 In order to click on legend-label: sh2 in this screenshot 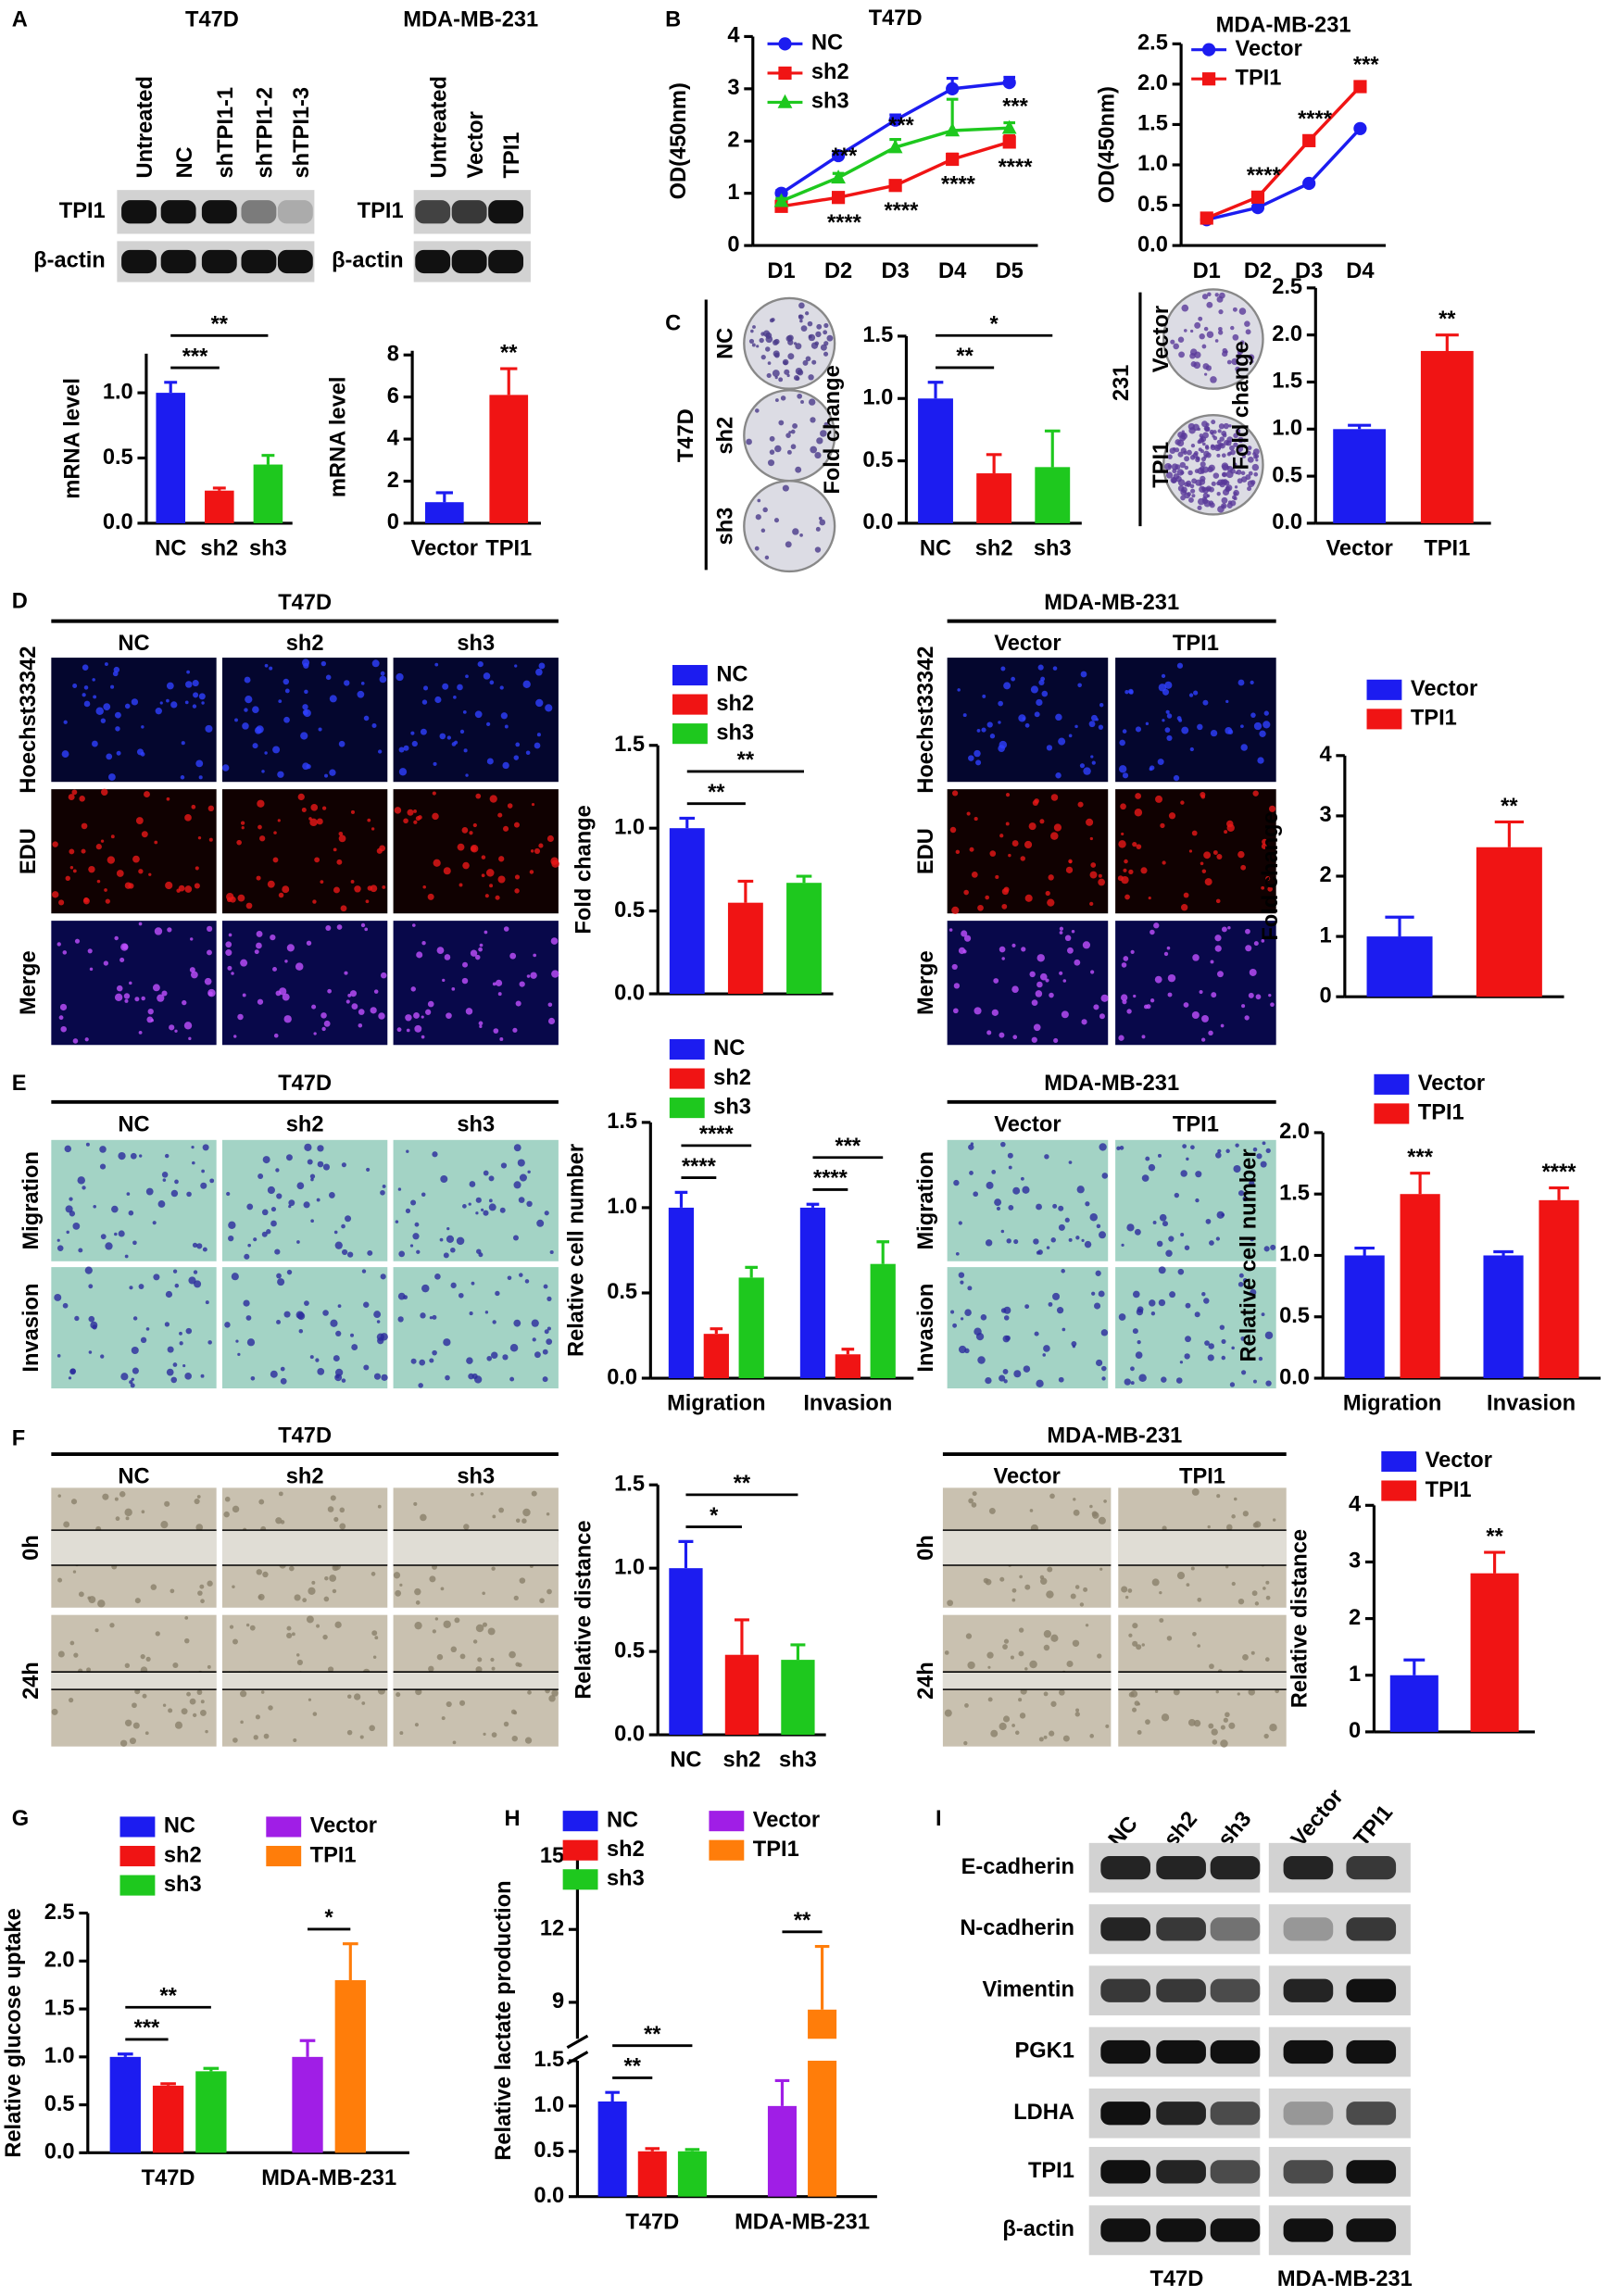, I will do `click(732, 1078)`.